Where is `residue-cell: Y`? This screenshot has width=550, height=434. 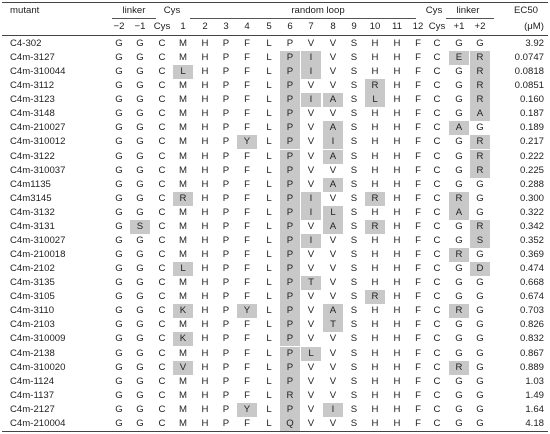
residue-cell: Y is located at coordinates (247, 311).